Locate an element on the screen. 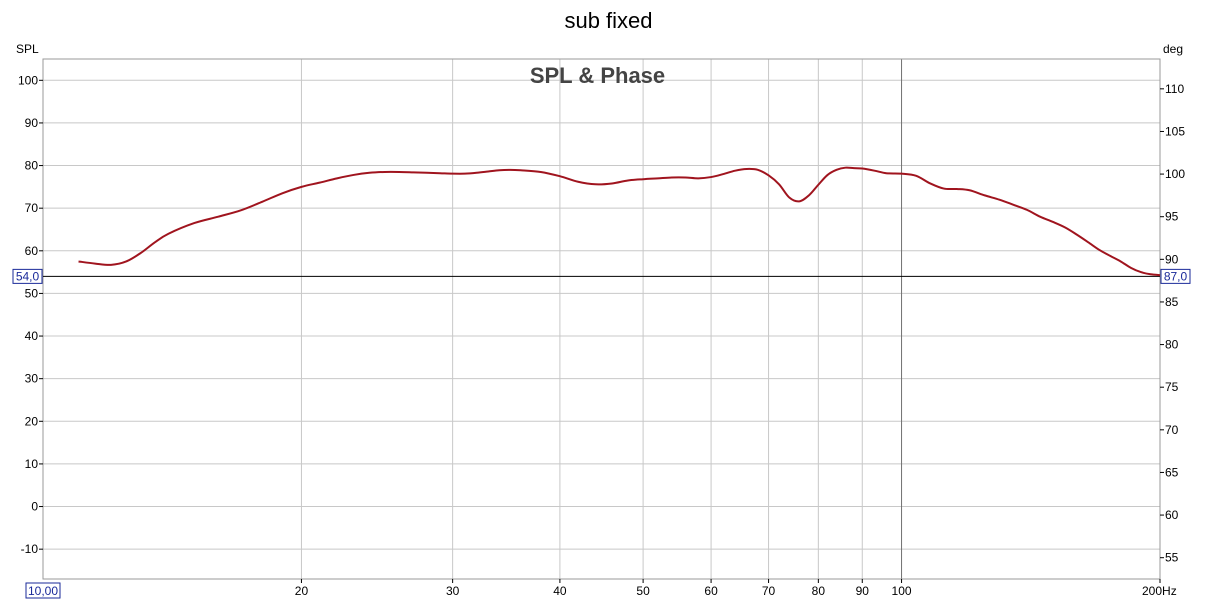 Image resolution: width=1217 pixels, height=603 pixels. right-tick-label: 70 is located at coordinates (1172, 430).